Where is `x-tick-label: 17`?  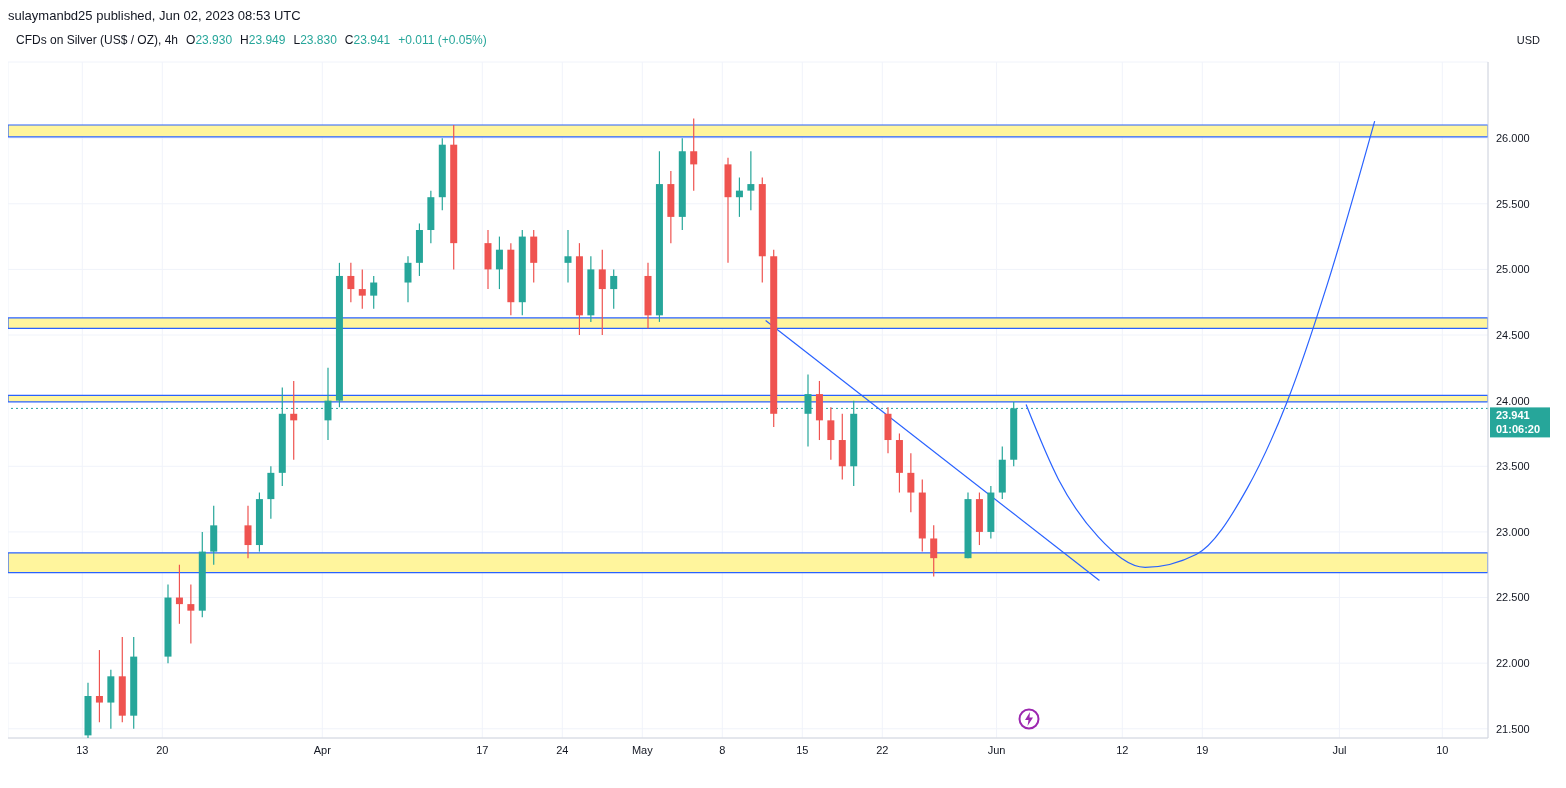
x-tick-label: 17 is located at coordinates (482, 749).